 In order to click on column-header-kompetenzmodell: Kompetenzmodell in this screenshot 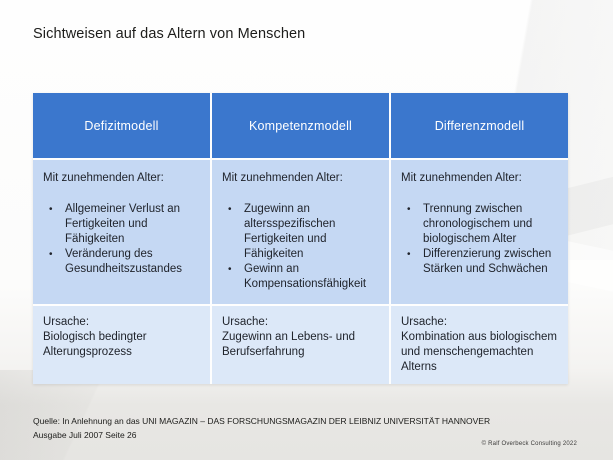, I will do `click(300, 125)`.